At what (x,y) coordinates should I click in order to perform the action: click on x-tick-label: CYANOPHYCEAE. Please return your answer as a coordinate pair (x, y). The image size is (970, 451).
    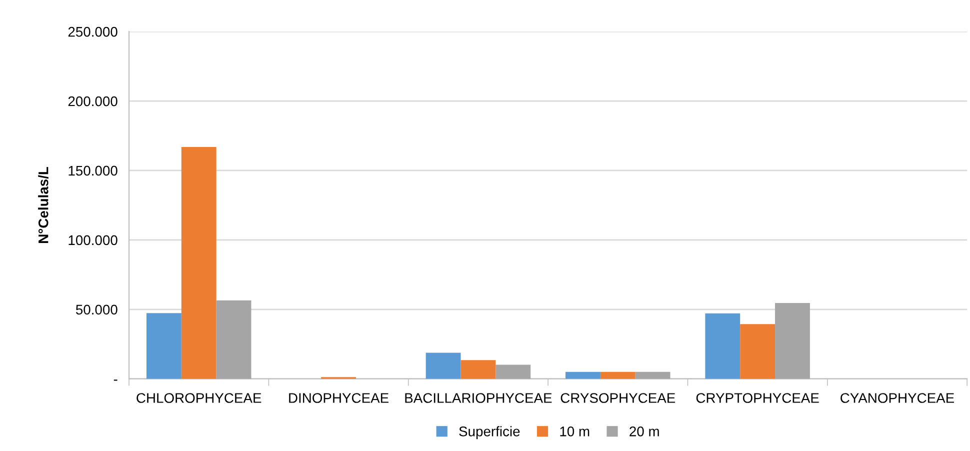
    Looking at the image, I should click on (897, 398).